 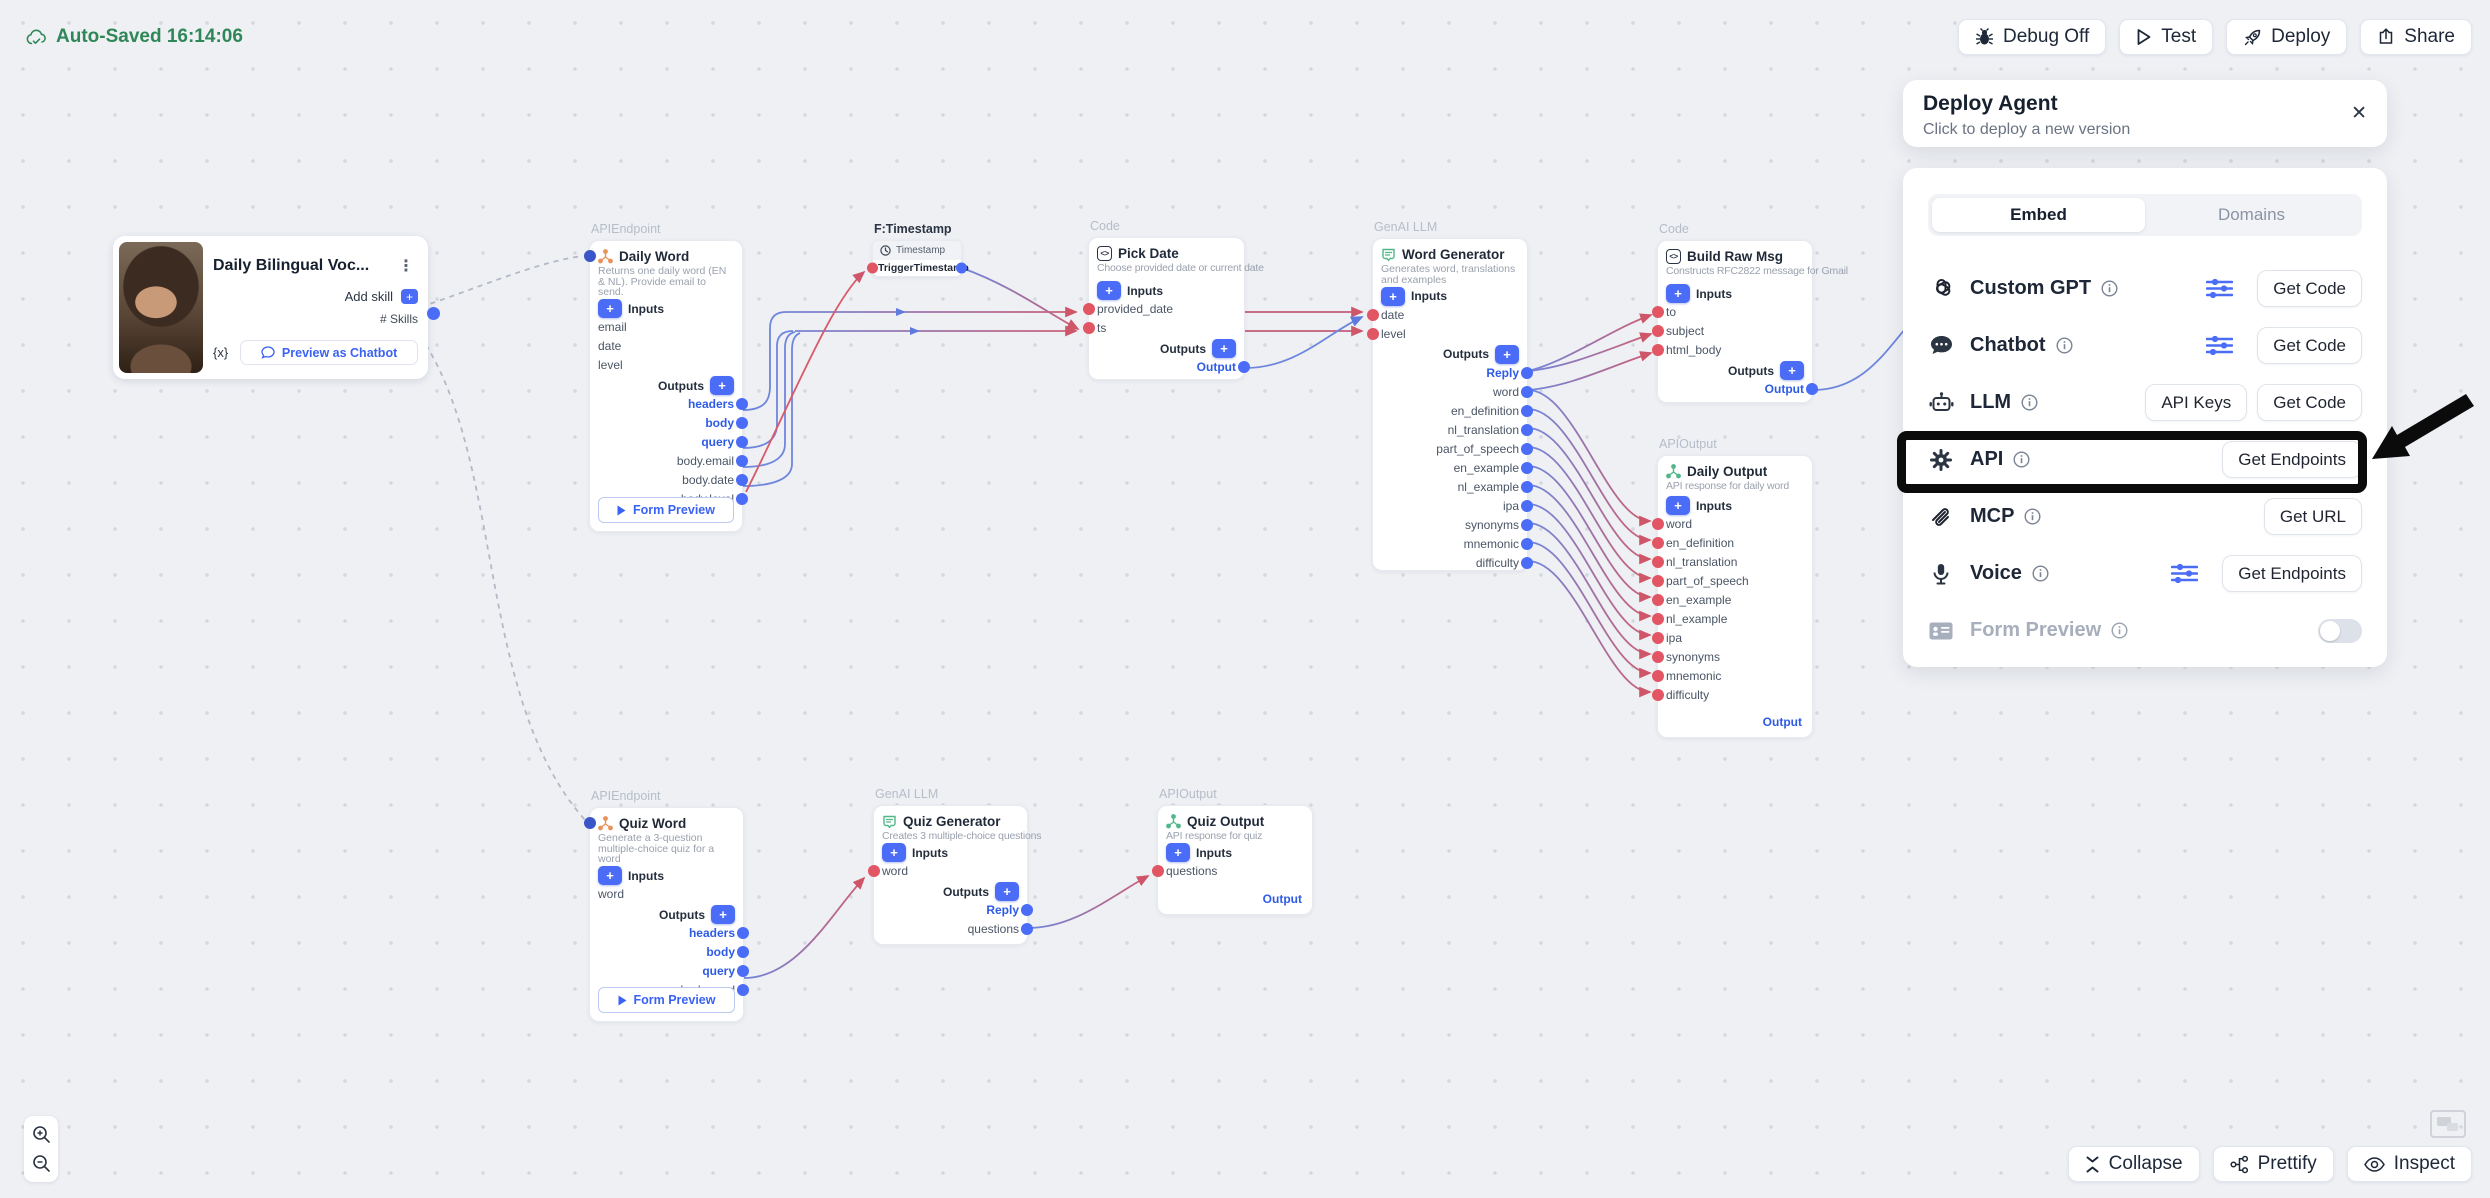 What do you see at coordinates (590, 256) in the screenshot?
I see `node-input-port` at bounding box center [590, 256].